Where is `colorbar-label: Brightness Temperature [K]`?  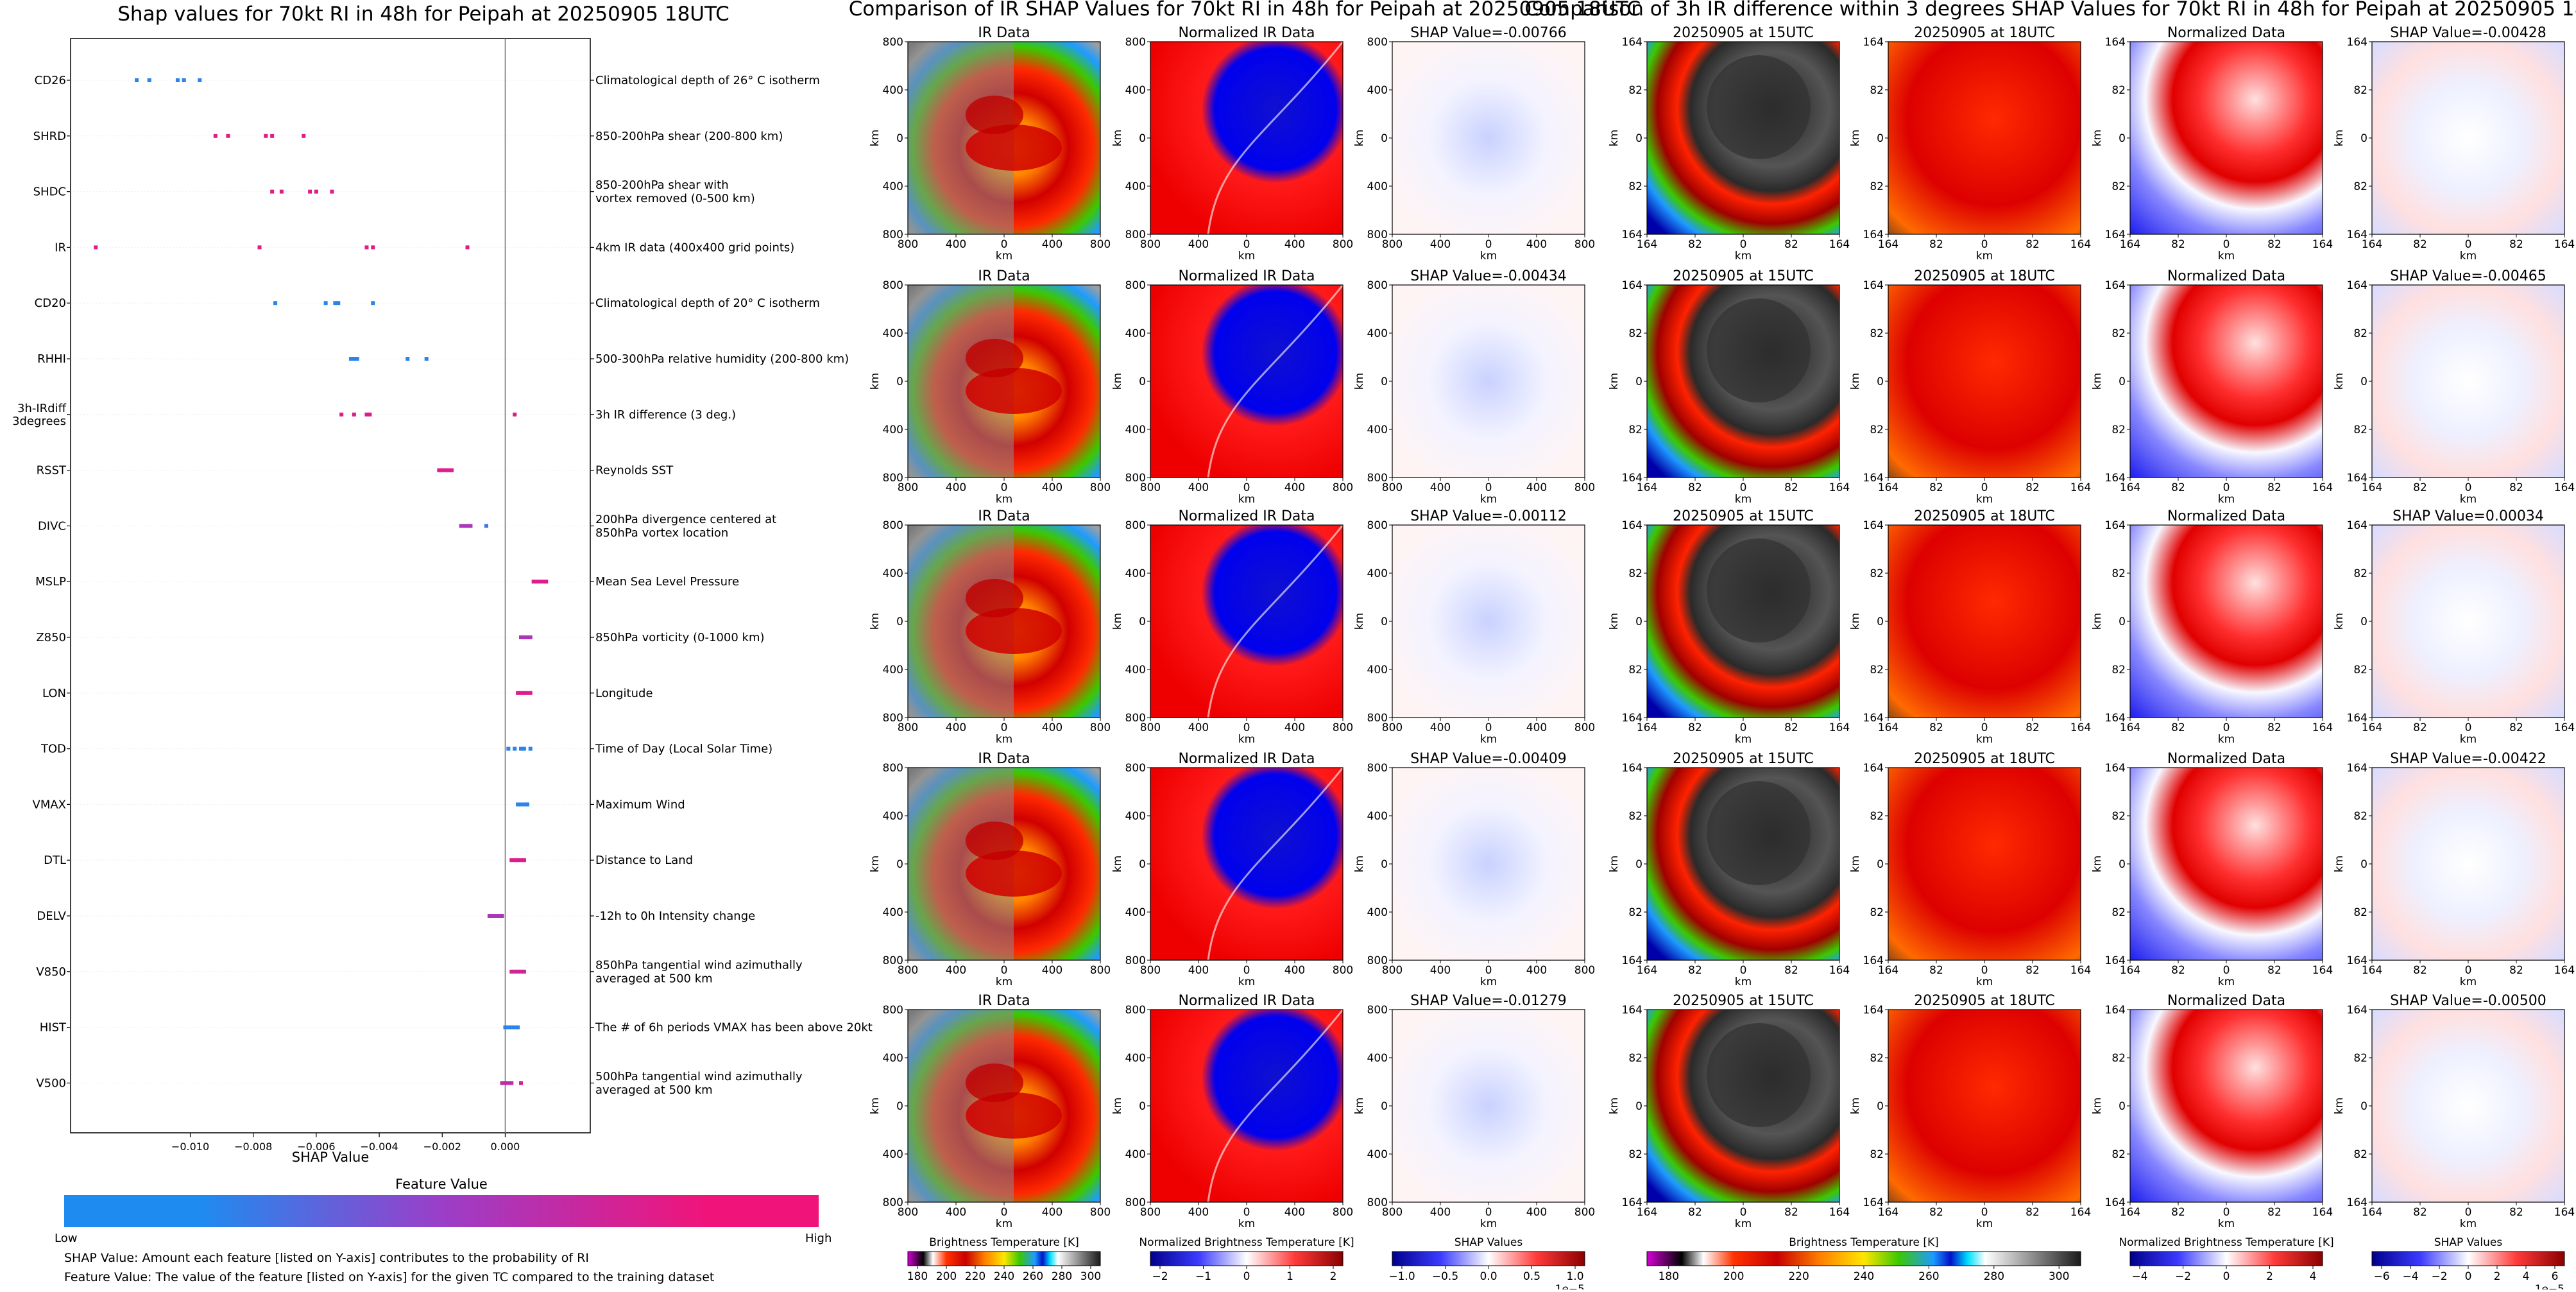
colorbar-label: Brightness Temperature [K] is located at coordinates (1004, 1242).